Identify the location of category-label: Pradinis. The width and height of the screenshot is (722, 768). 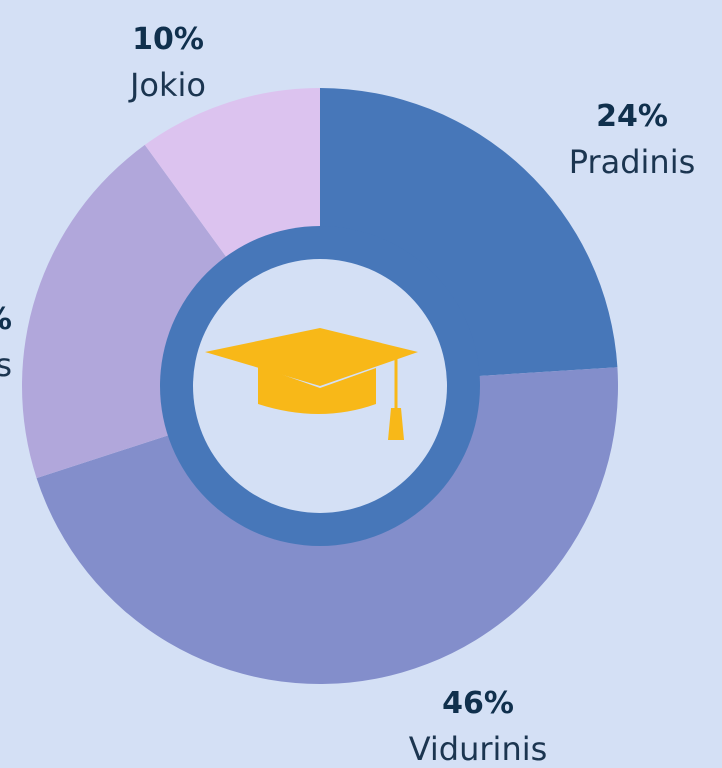
(632, 162).